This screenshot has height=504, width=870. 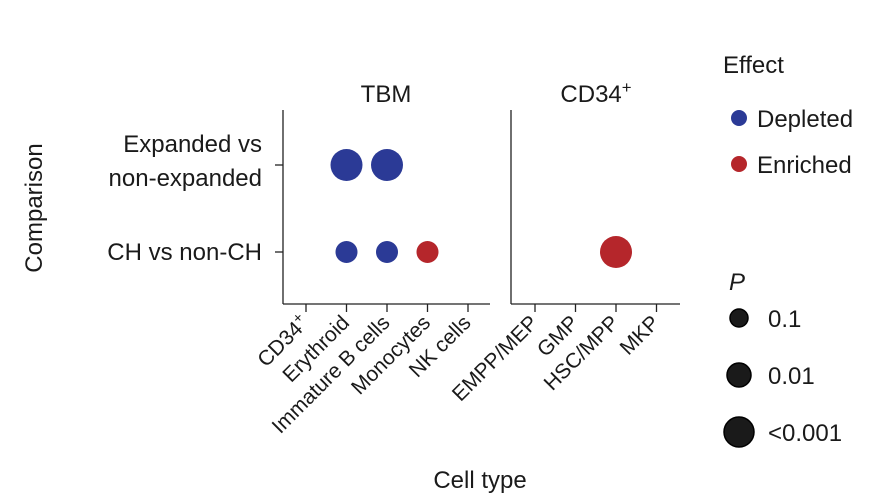 I want to click on effect-legend-title: Effect, so click(x=753, y=65).